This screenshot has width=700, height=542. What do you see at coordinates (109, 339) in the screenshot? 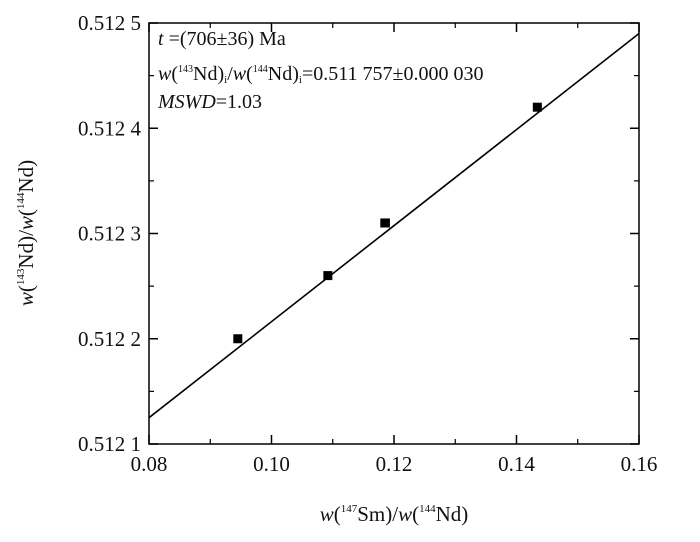
I see `y-tick-label: 0.512 2` at bounding box center [109, 339].